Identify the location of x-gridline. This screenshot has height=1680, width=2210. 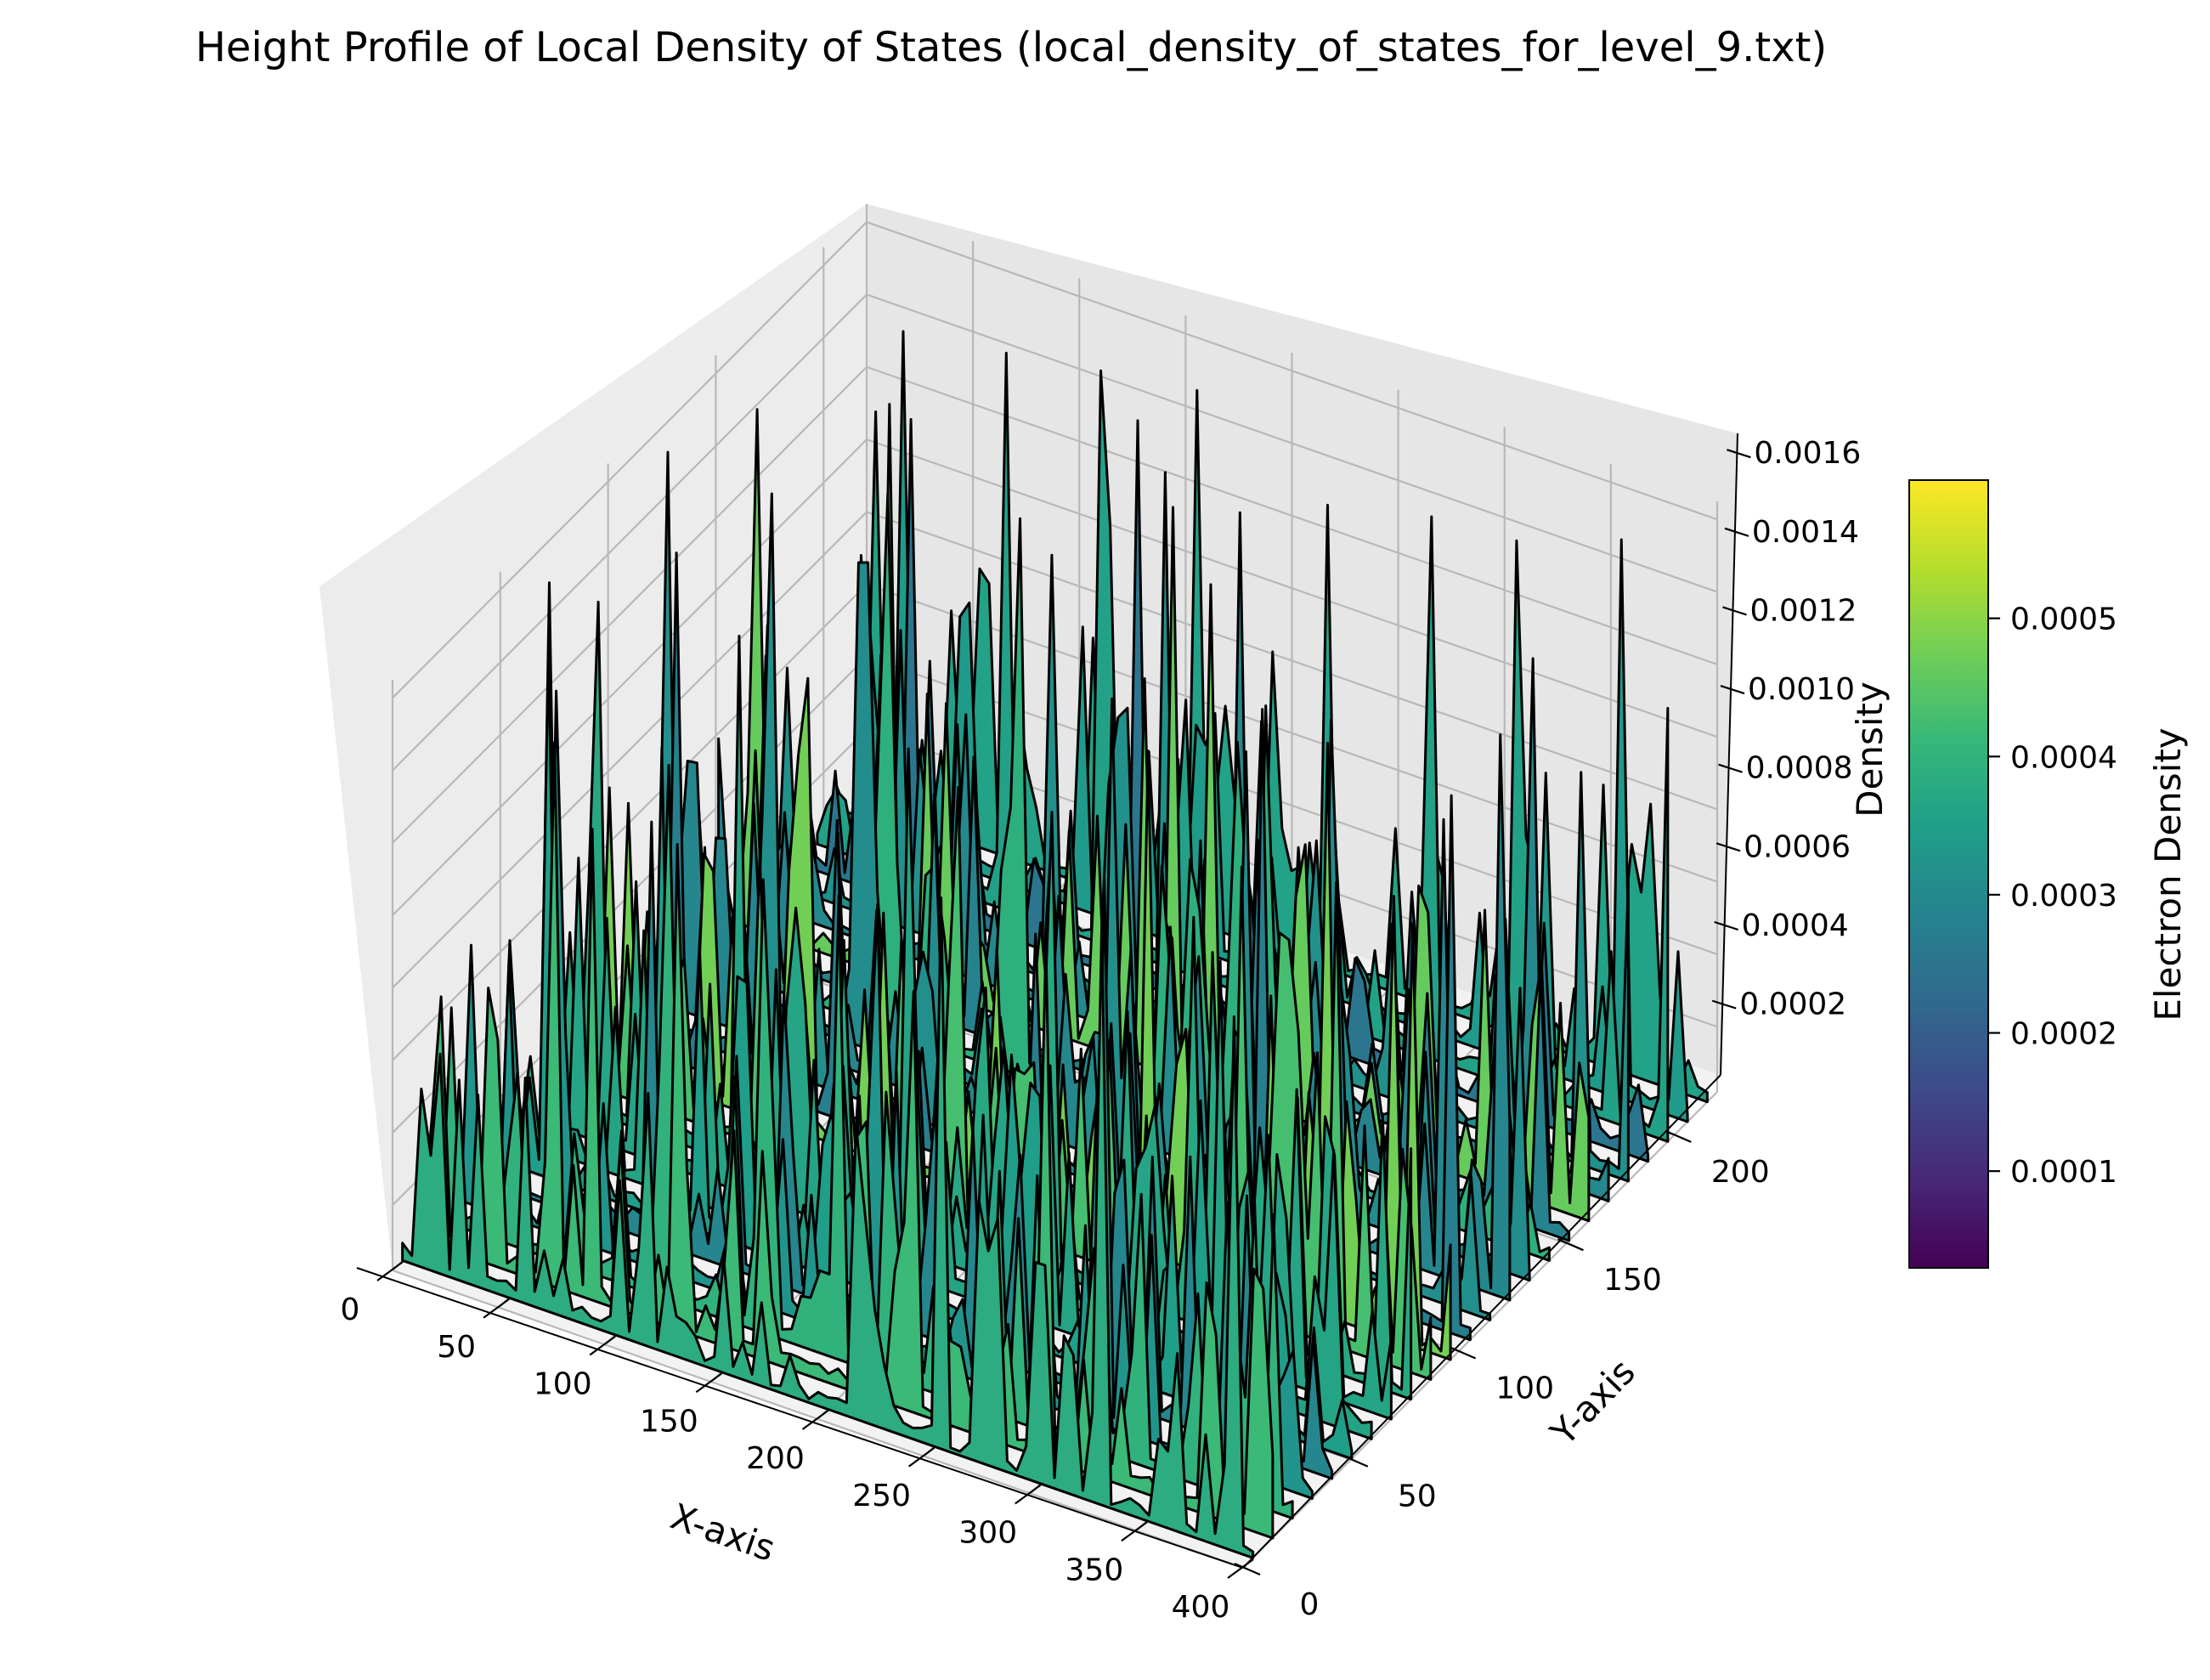
(1480, 1330).